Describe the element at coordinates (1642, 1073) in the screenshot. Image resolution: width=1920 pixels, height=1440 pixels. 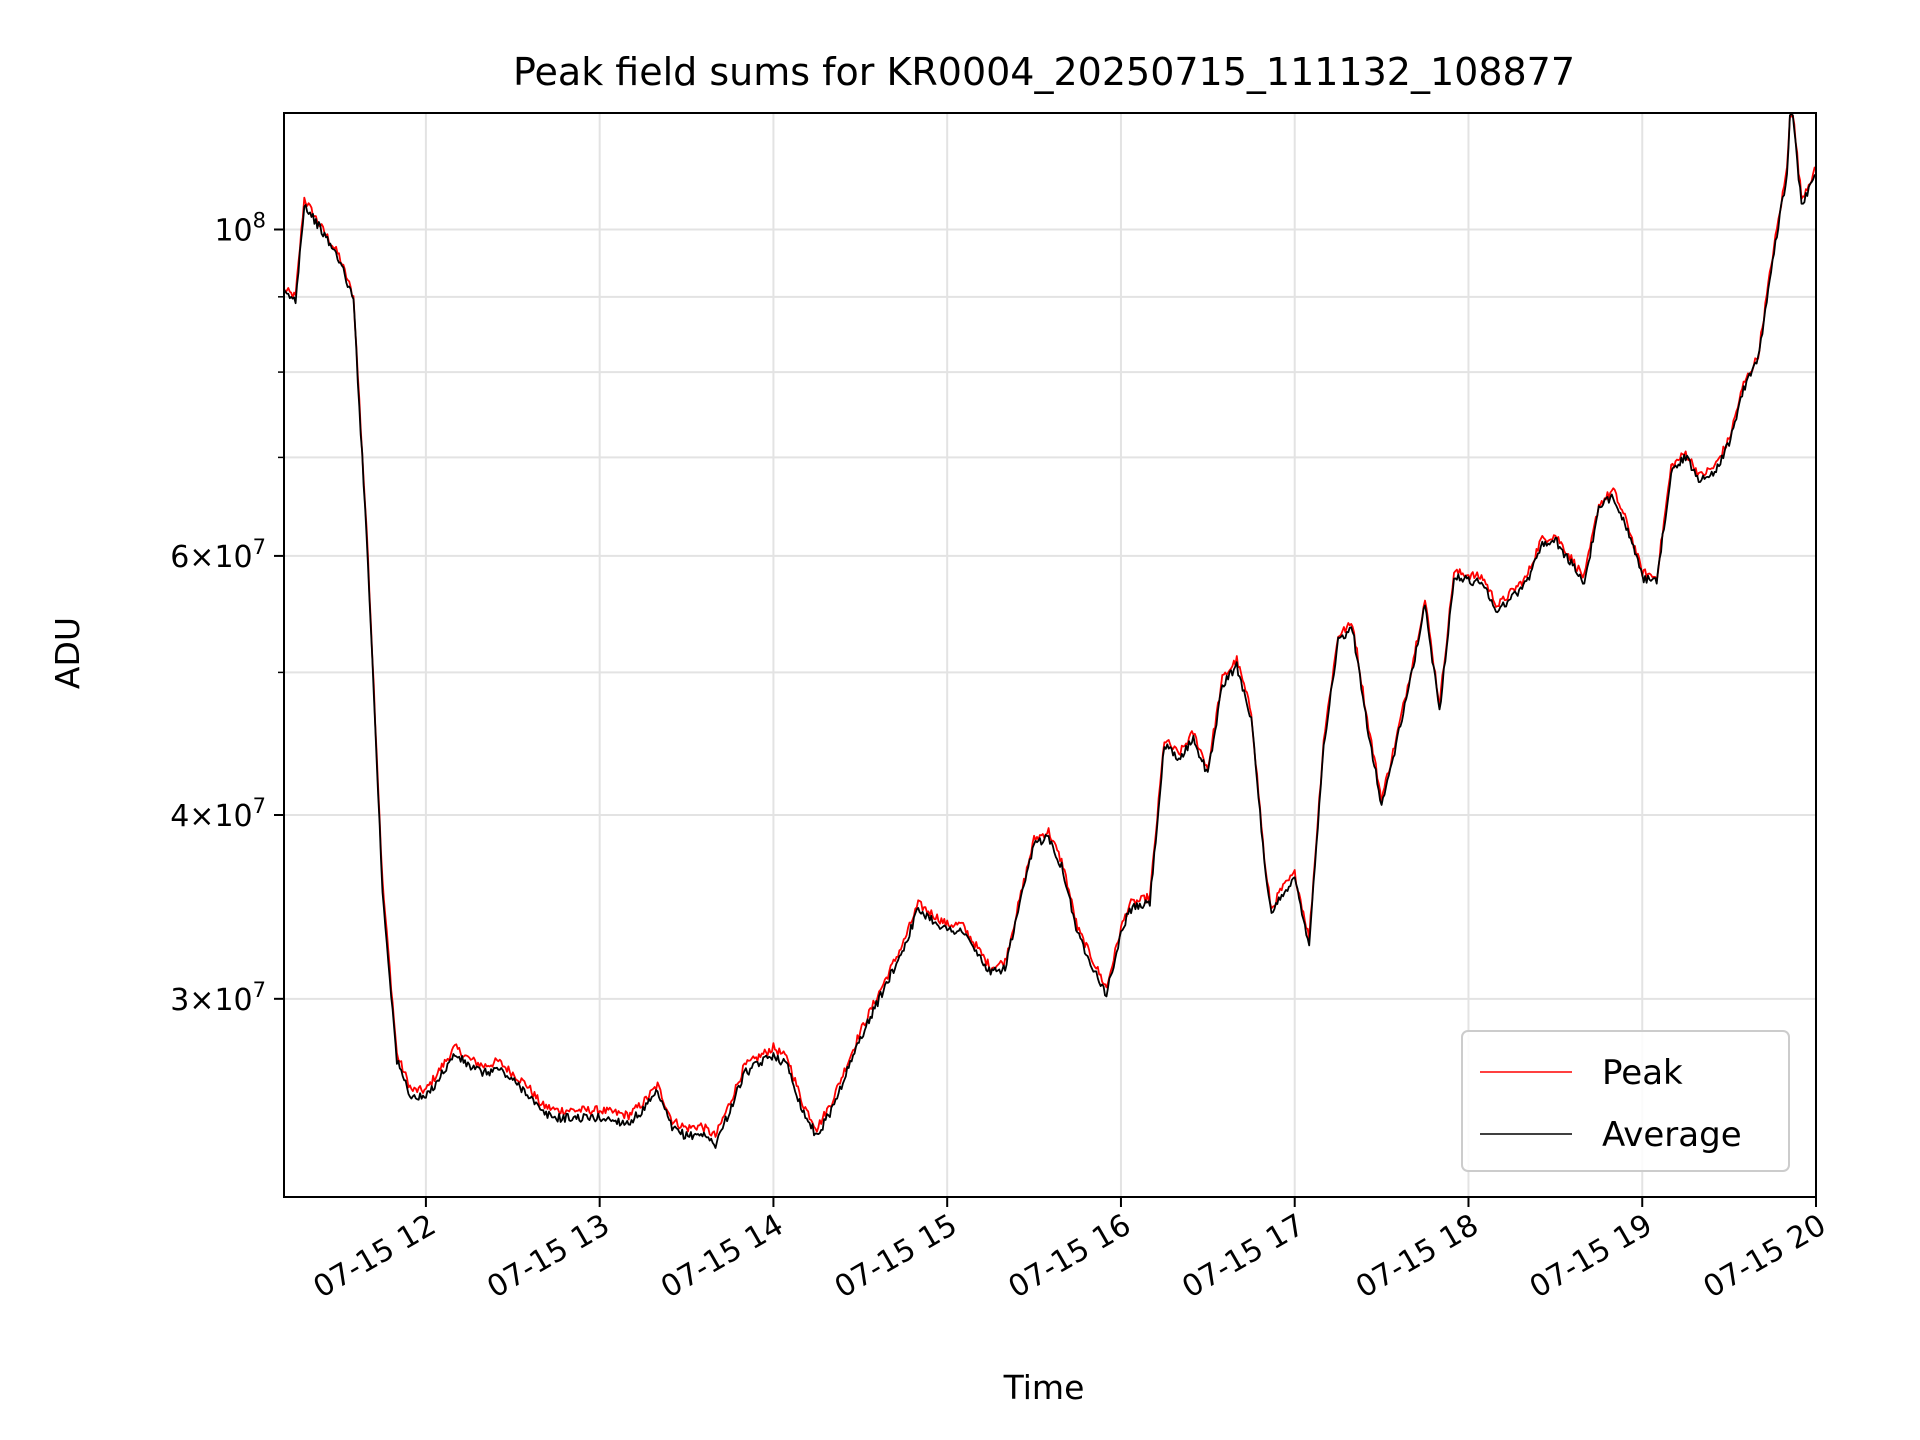
I see `legend-label-peak: Peak` at that location.